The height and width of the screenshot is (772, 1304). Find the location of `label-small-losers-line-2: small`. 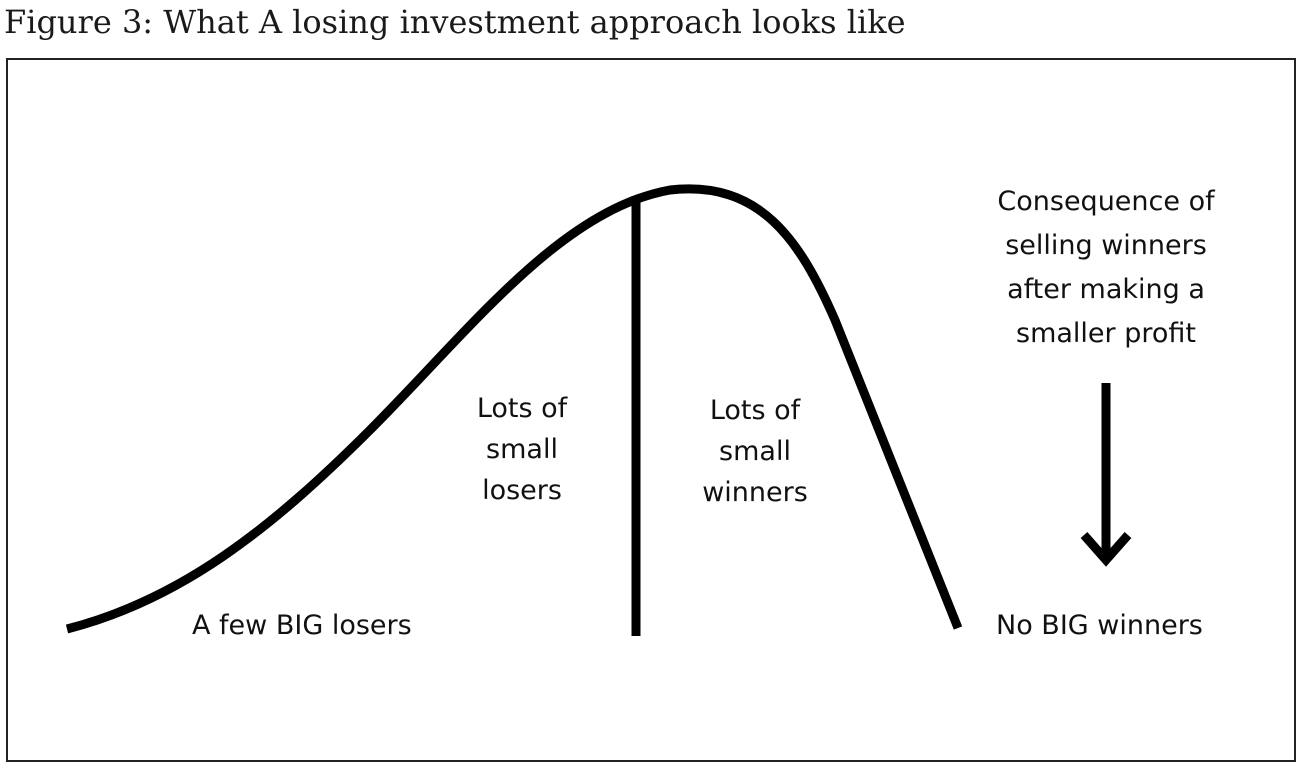

label-small-losers-line-2: small is located at coordinates (522, 449).